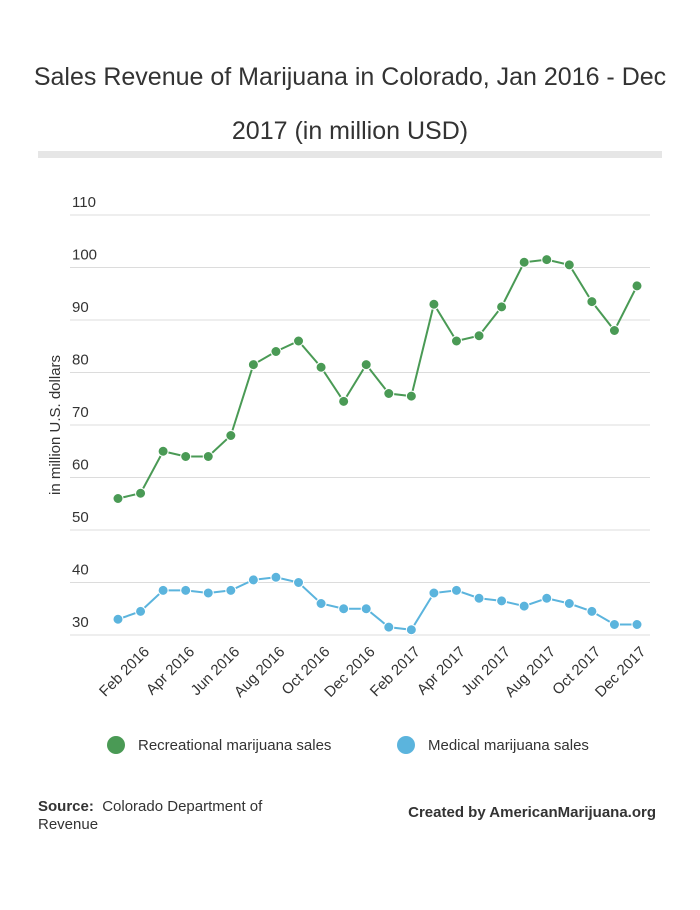  What do you see at coordinates (234, 745) in the screenshot?
I see `legend-label: Recreational marijuana sales` at bounding box center [234, 745].